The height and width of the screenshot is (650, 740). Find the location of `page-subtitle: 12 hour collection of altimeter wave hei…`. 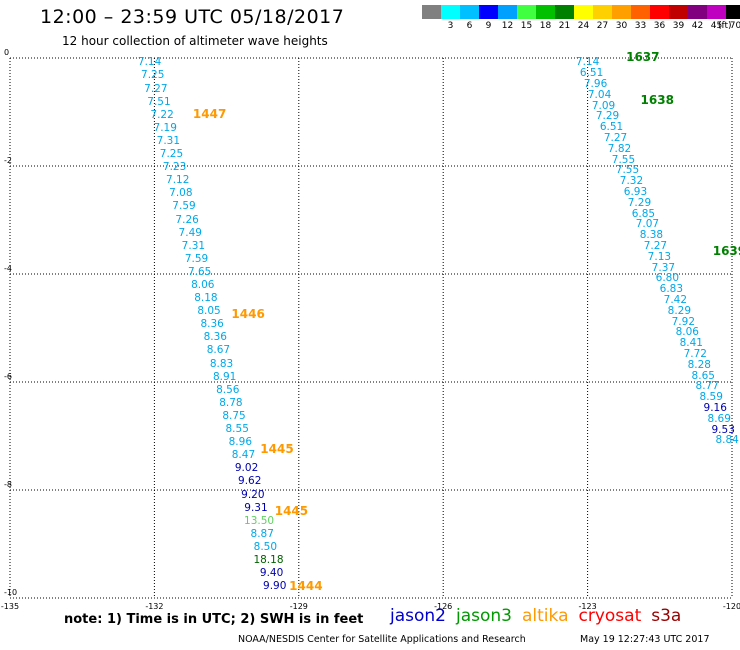

page-subtitle: 12 hour collection of altimeter wave hei… is located at coordinates (195, 41).